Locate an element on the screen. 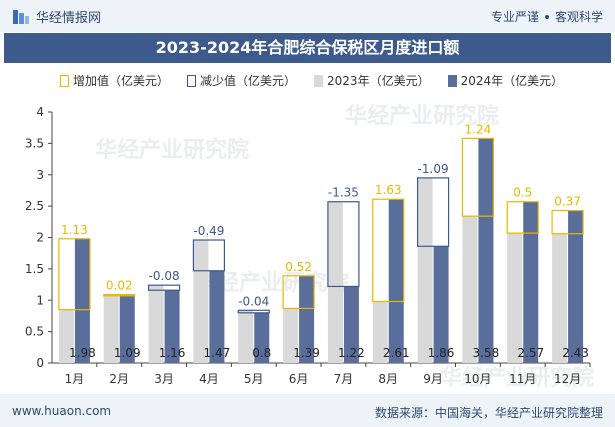  chart-title: 2023-2024年合肥综合保税区月度进口额 is located at coordinates (307, 48).